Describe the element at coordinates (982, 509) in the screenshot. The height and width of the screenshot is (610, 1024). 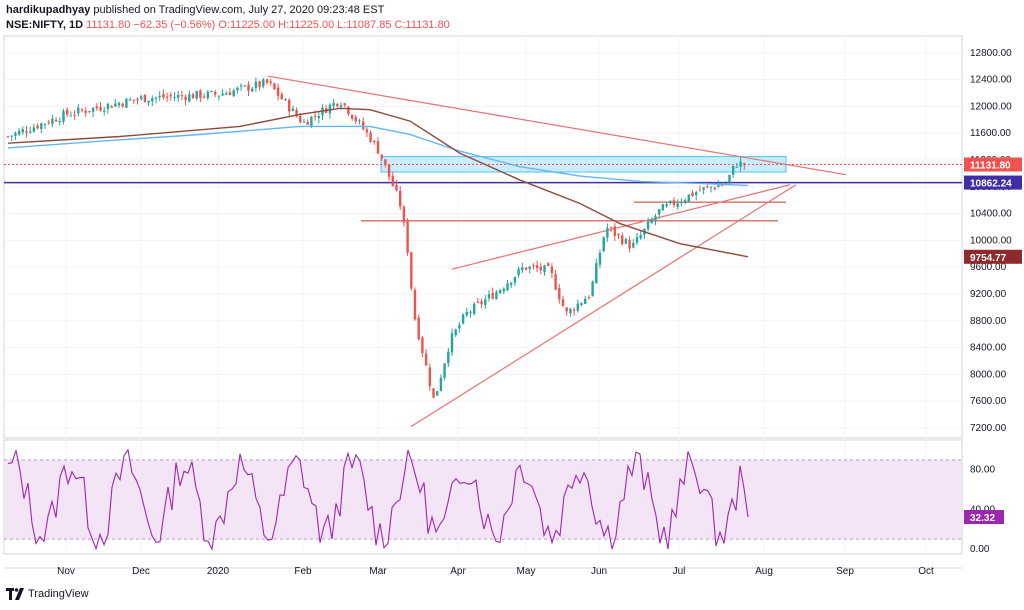
I see `rsi-tick-label: 40.00` at that location.